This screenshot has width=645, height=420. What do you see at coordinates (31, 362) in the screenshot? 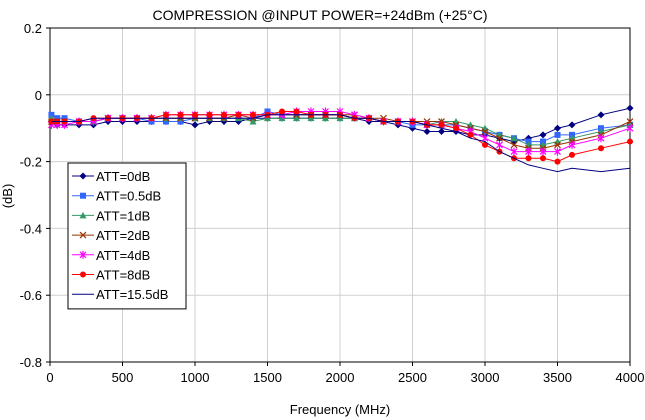
I see `y-tick-label: -0.8` at bounding box center [31, 362].